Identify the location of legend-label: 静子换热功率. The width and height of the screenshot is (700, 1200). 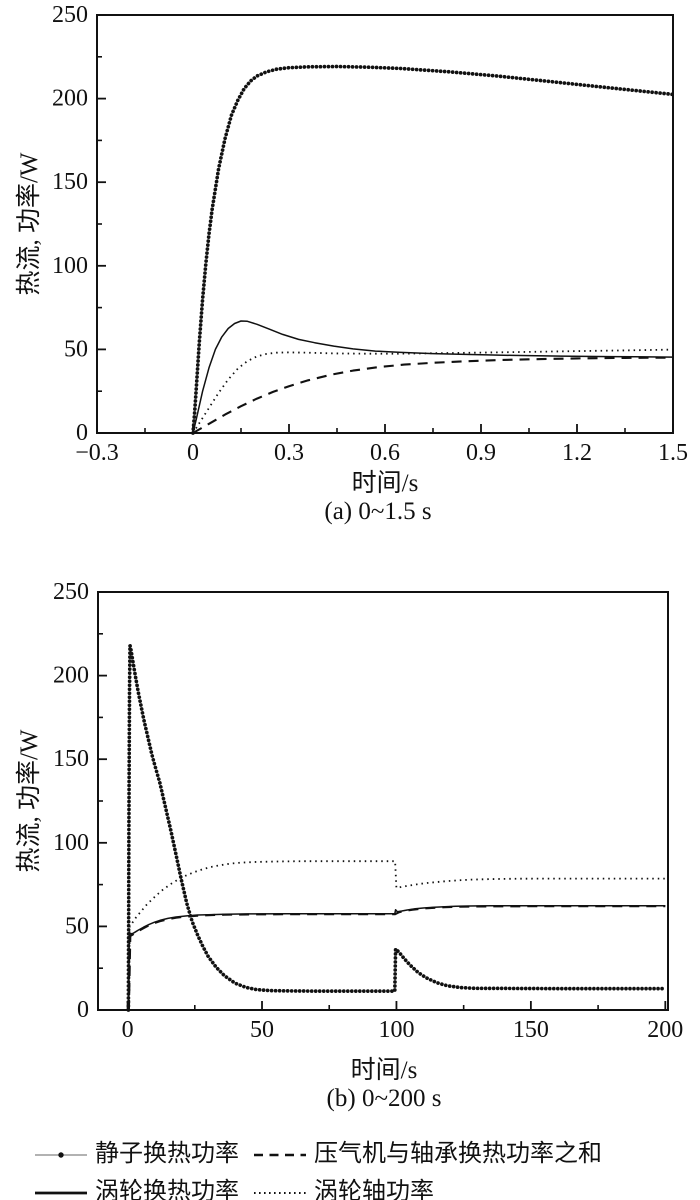
(167, 1154).